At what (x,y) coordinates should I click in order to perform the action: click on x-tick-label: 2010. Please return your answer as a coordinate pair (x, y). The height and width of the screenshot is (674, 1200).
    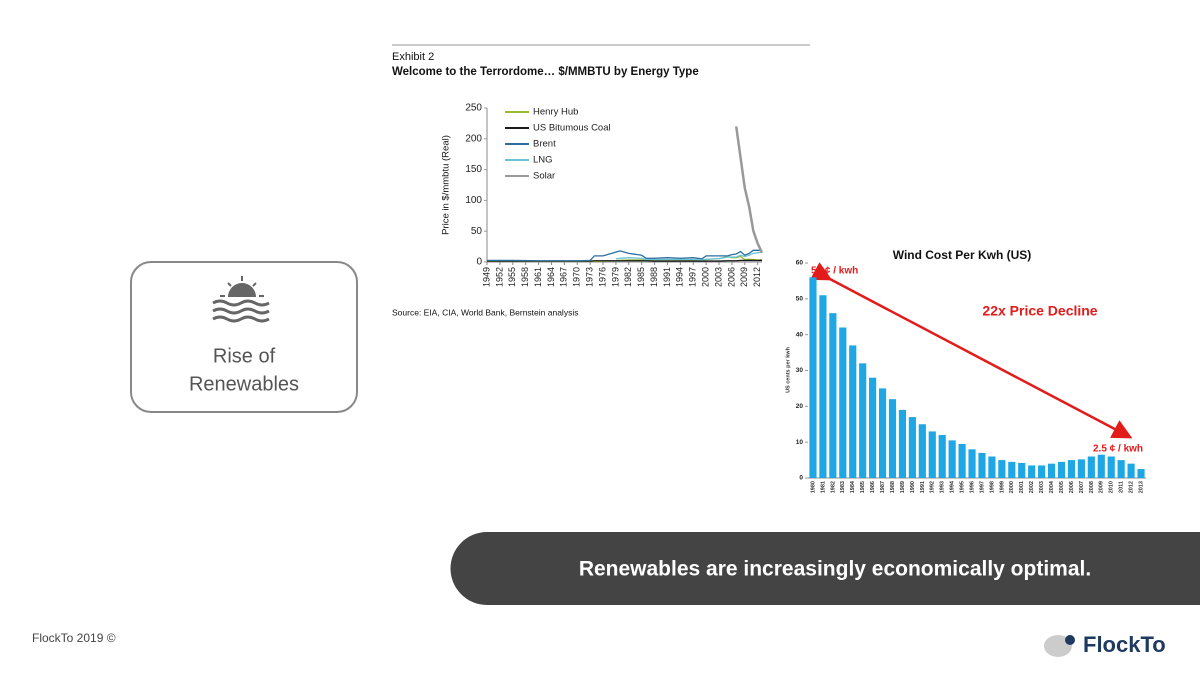
    Looking at the image, I should click on (1112, 487).